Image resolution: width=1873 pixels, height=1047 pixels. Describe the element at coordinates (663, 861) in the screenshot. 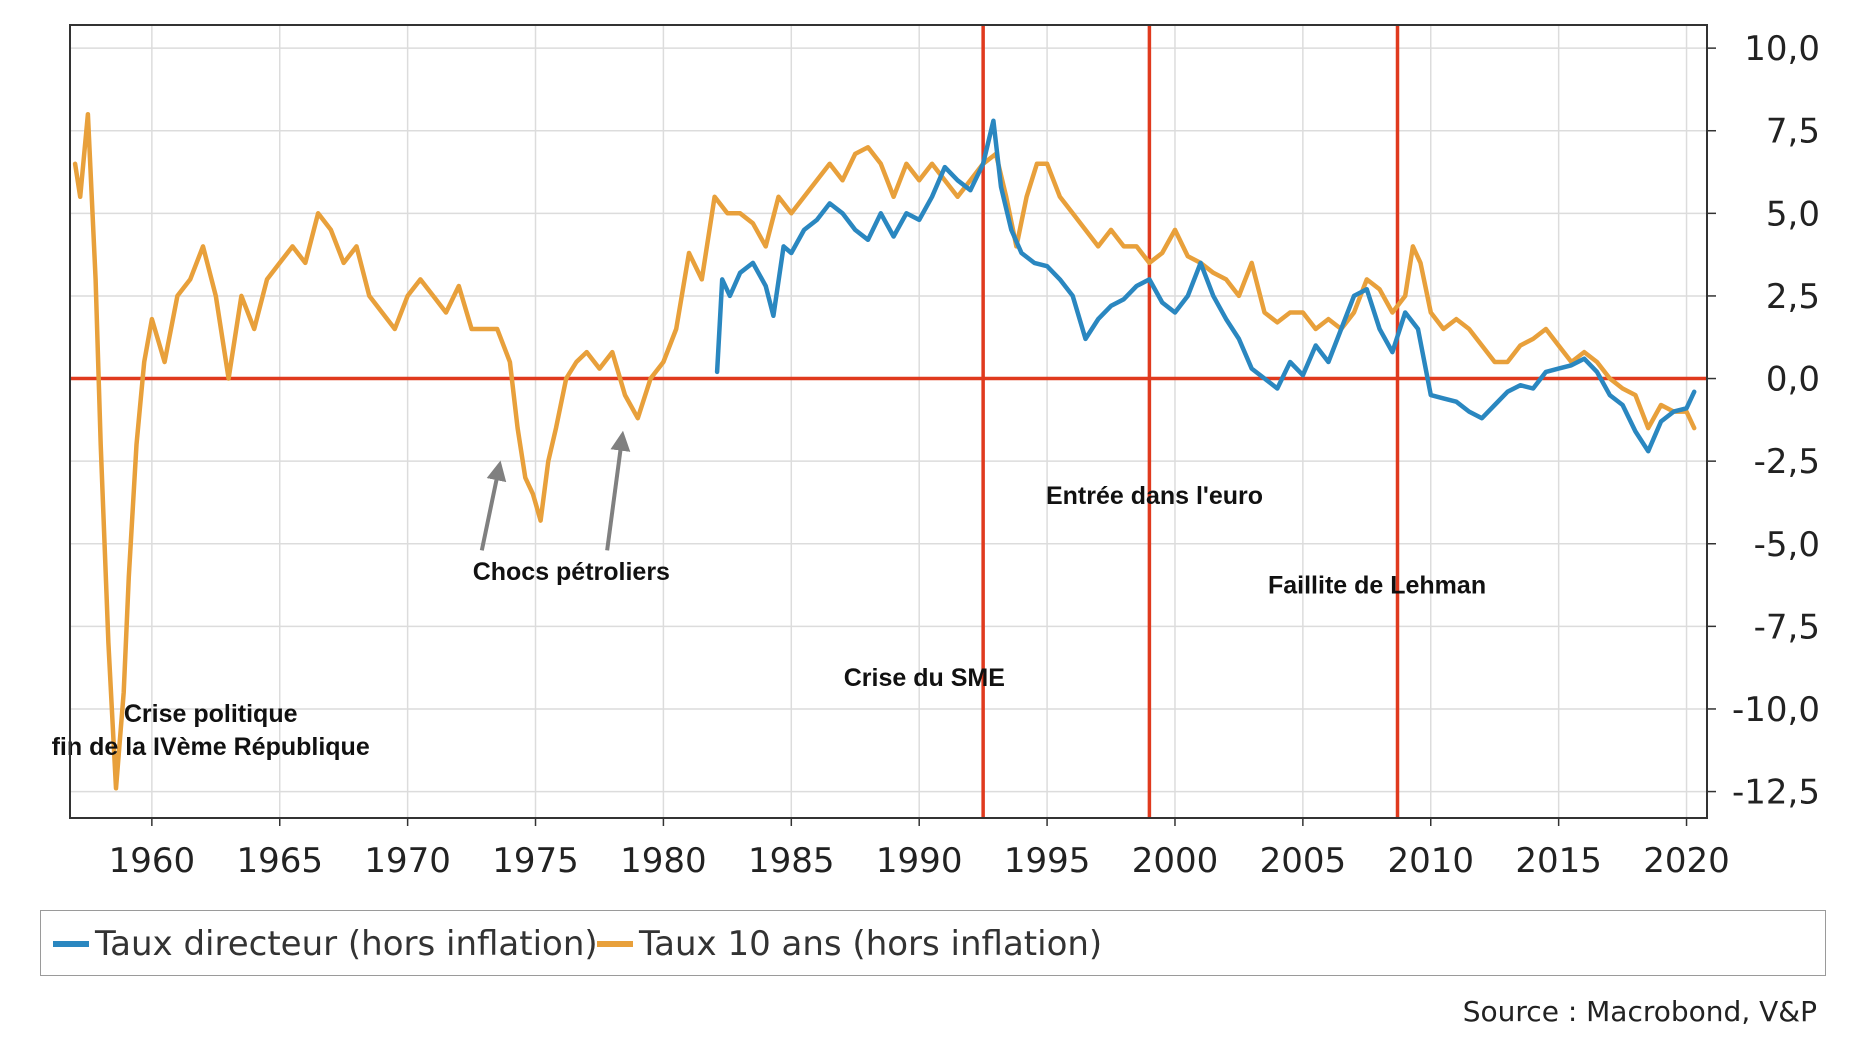

I see `x-tick-label: 1980` at that location.